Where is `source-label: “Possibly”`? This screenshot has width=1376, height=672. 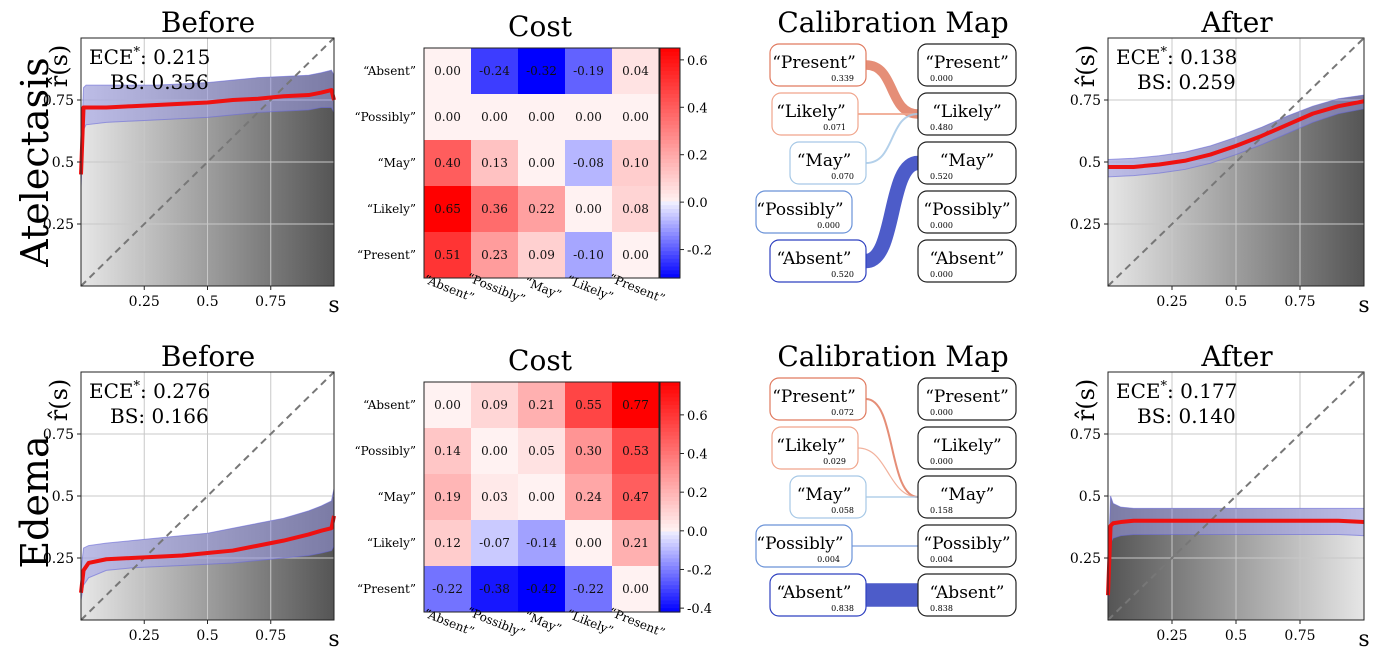
source-label: “Possibly” is located at coordinates (799, 544).